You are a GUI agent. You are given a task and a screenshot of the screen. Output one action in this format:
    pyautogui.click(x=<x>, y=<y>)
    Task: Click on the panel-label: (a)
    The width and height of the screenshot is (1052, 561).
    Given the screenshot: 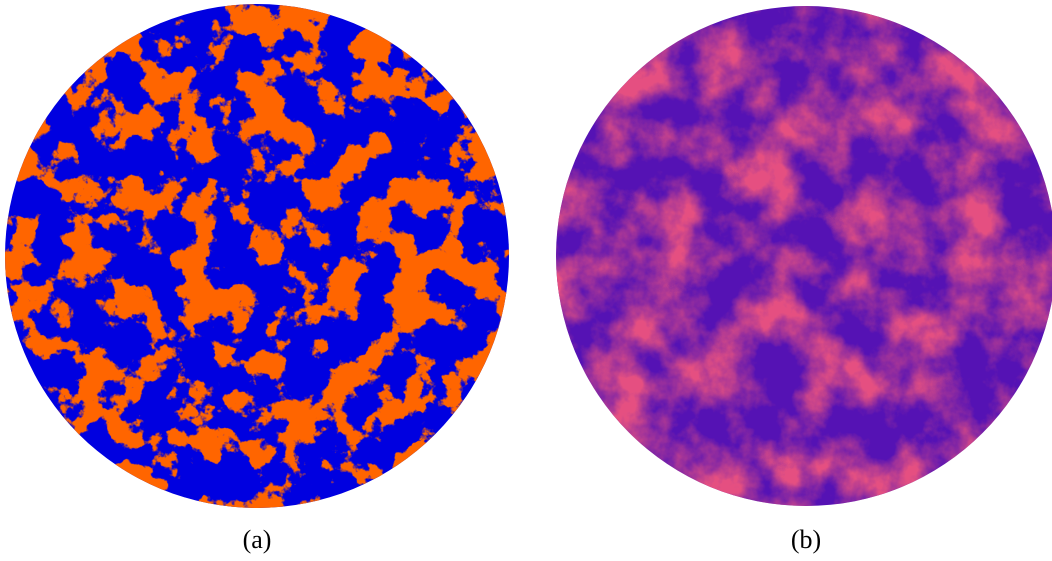 What is the action you would take?
    pyautogui.click(x=257, y=539)
    